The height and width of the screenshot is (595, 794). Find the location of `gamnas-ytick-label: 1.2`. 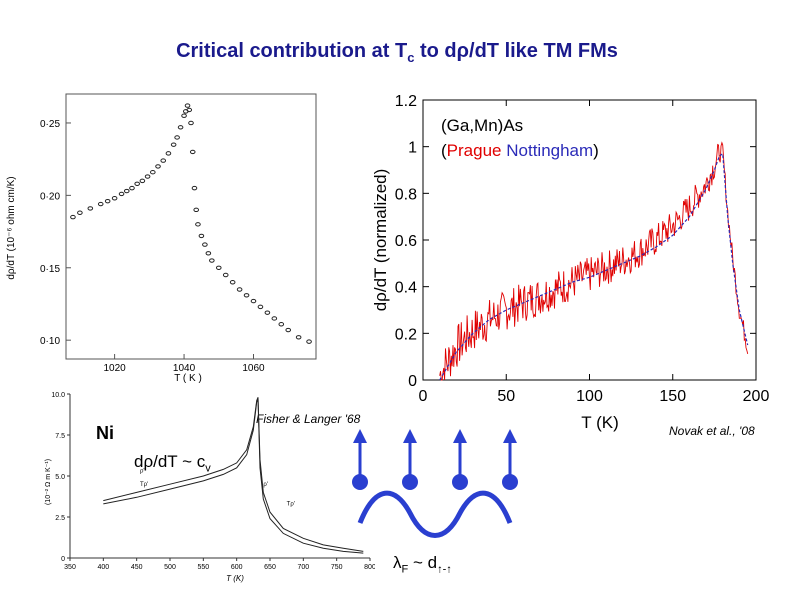

gamnas-ytick-label: 1.2 is located at coordinates (406, 101).